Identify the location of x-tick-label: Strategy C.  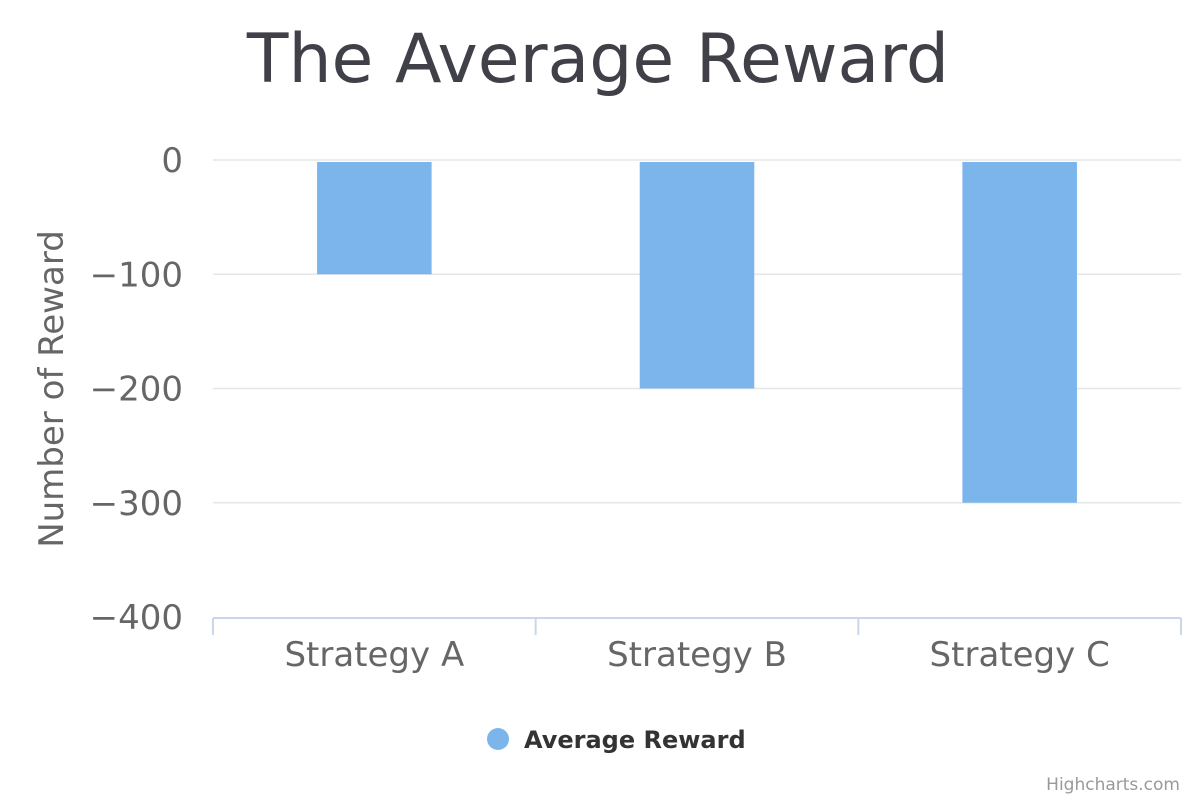
(1020, 655).